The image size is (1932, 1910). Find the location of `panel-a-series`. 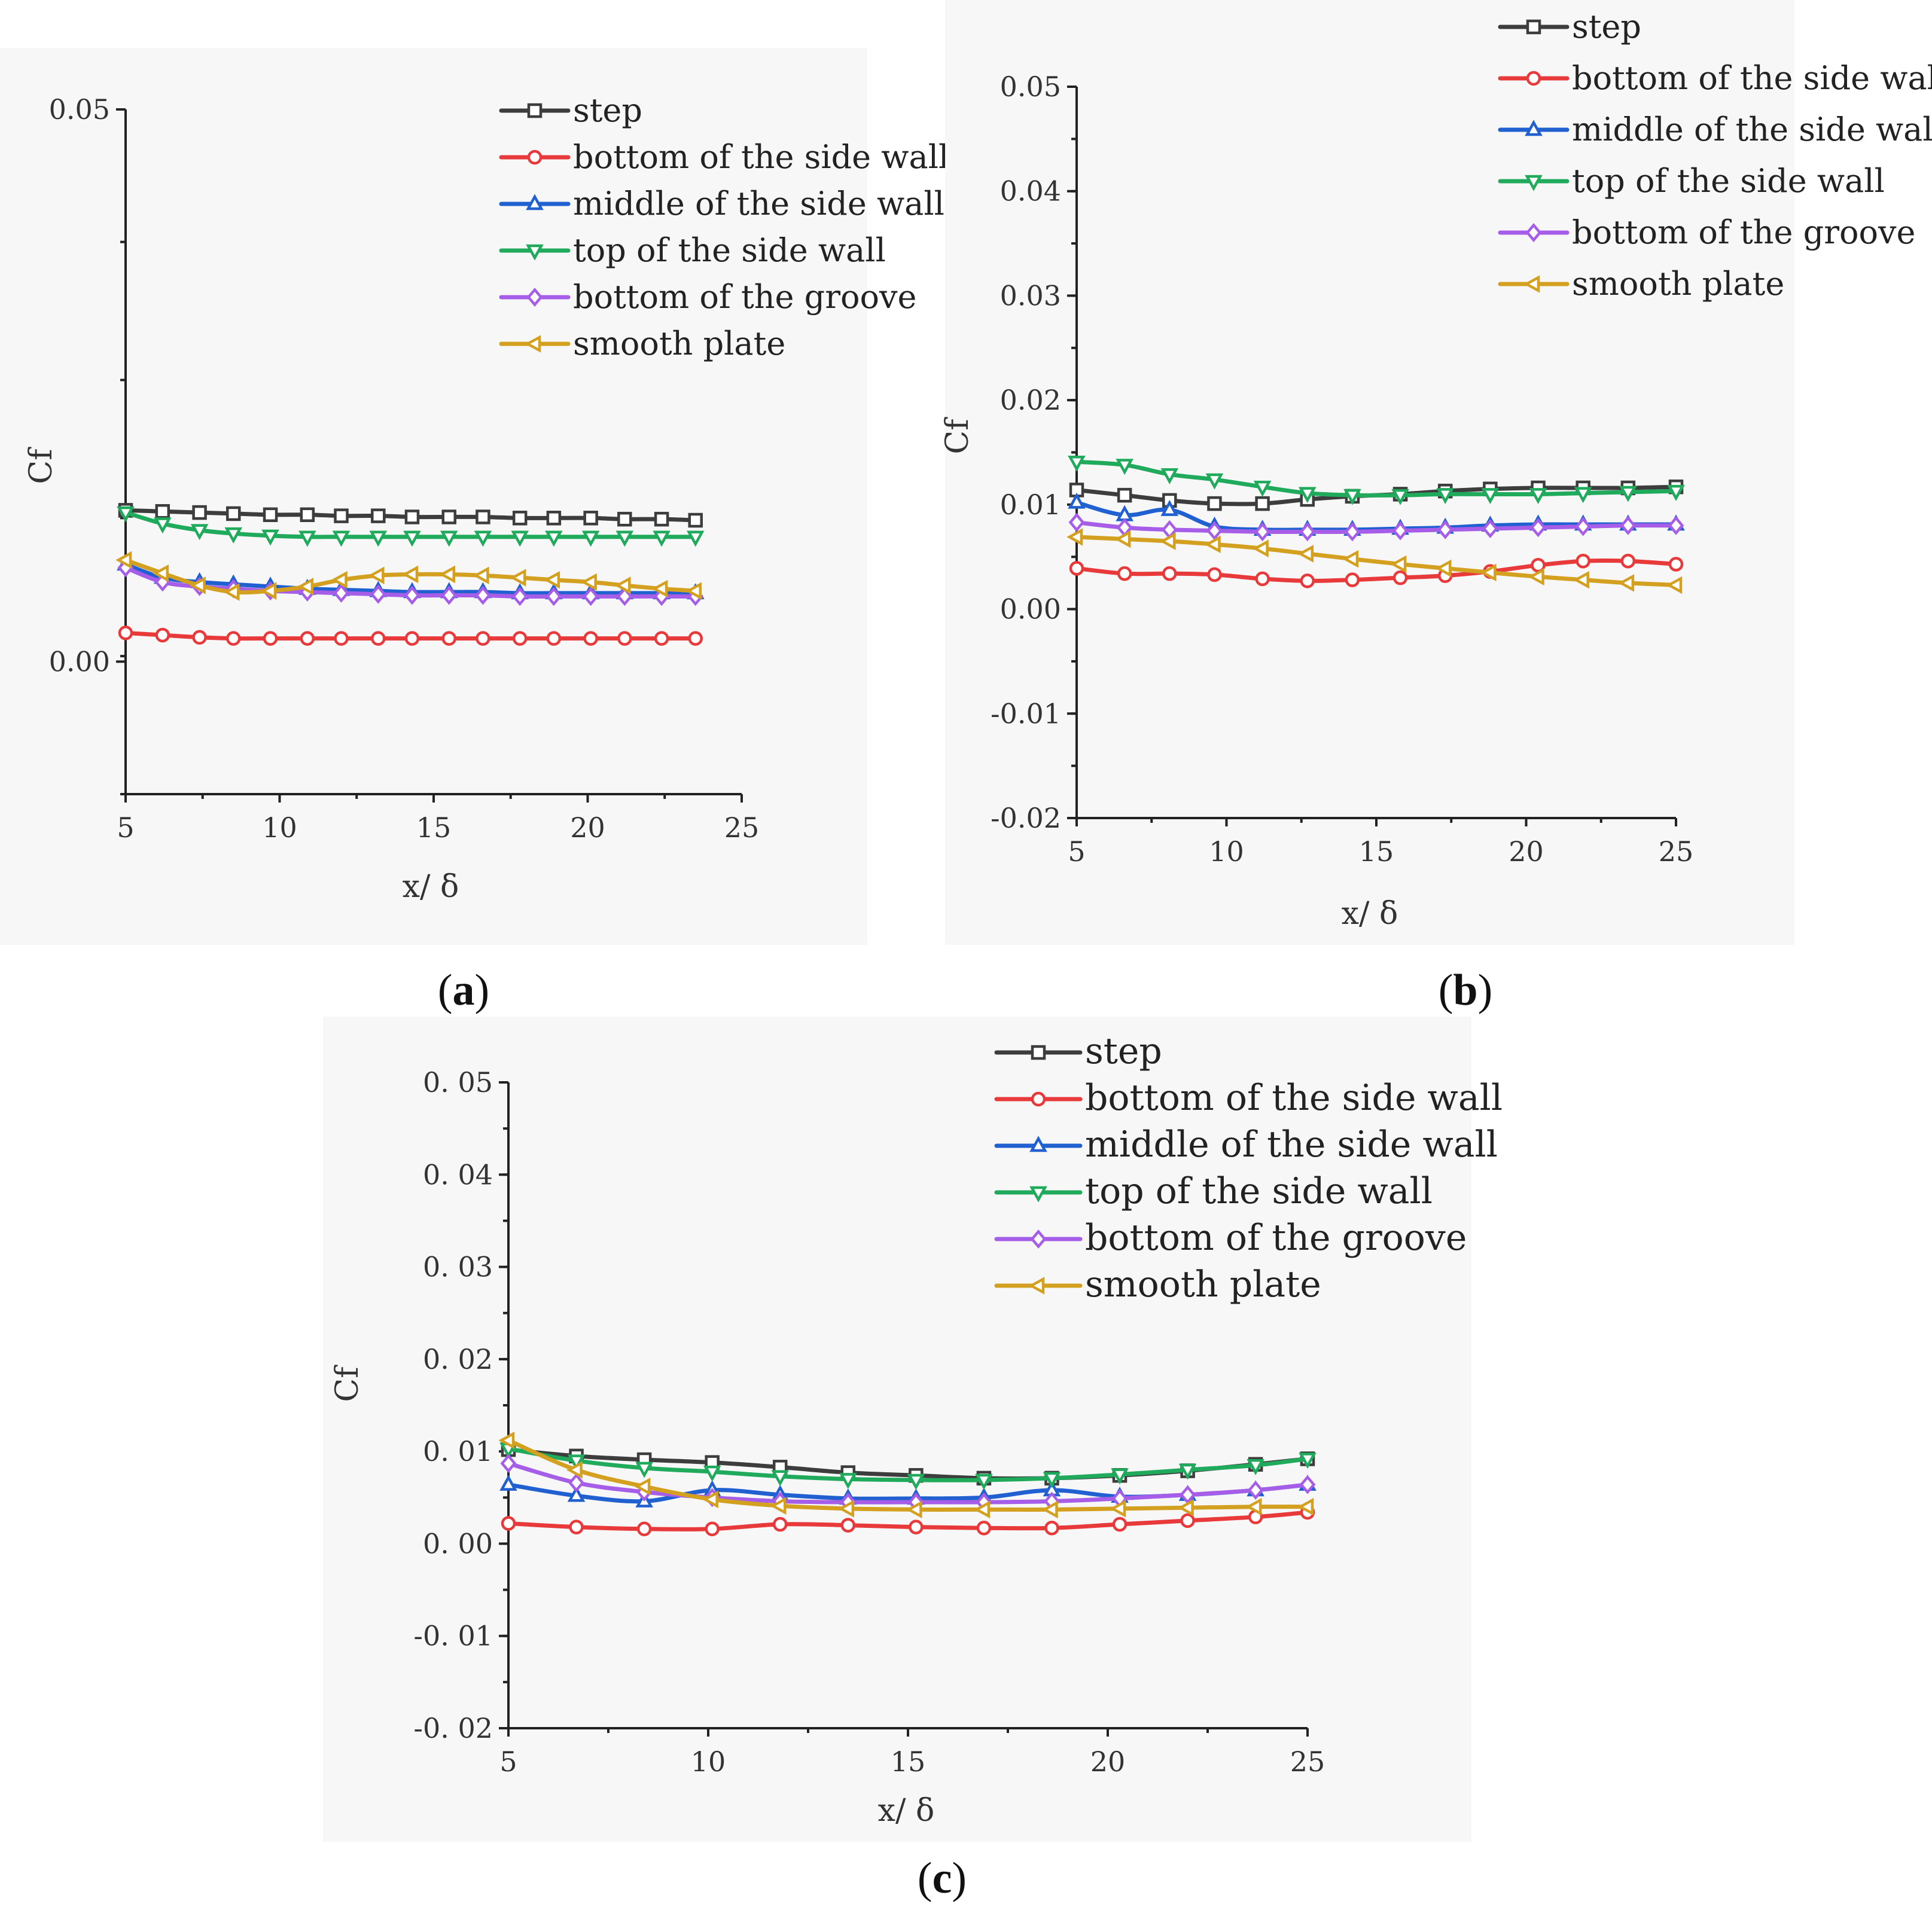

panel-a-series is located at coordinates (410, 574).